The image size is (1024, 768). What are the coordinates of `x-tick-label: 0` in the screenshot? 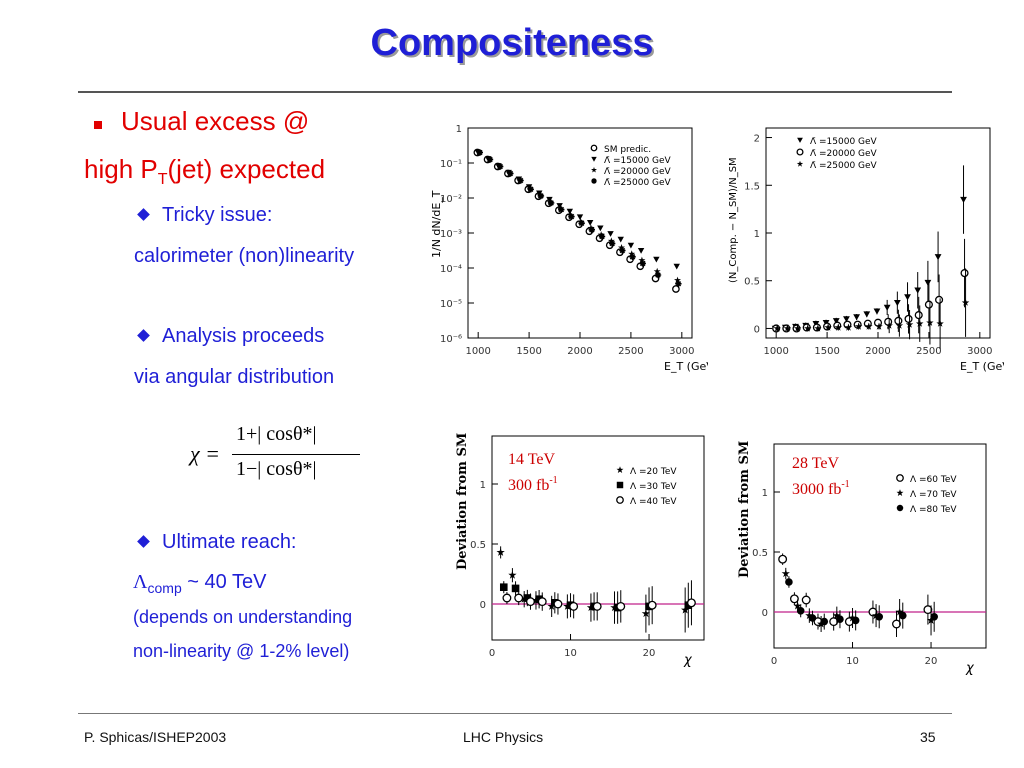 It's located at (774, 661).